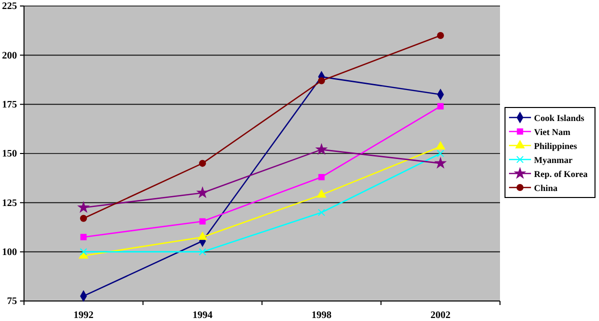  I want to click on x-tick-label: 2002, so click(440, 315).